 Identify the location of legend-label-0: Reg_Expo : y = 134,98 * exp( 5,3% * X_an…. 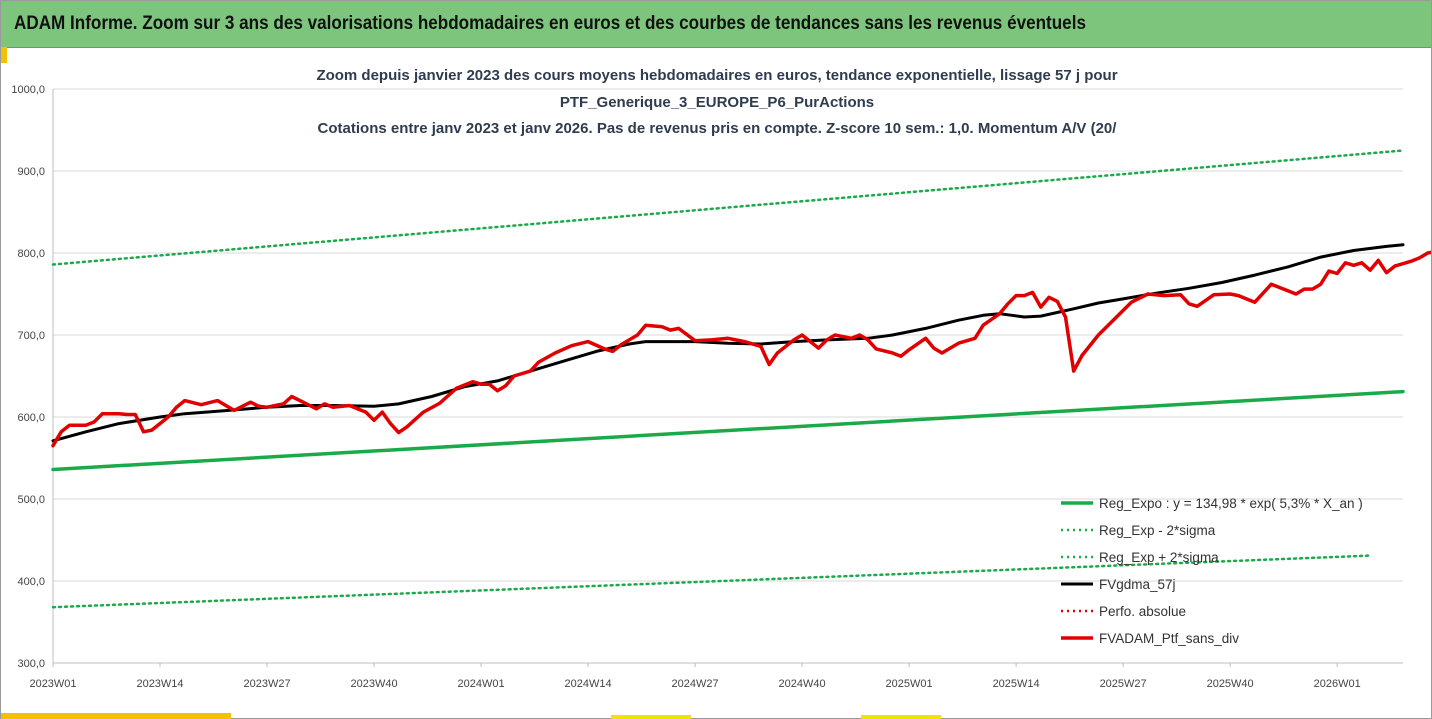
(1231, 503).